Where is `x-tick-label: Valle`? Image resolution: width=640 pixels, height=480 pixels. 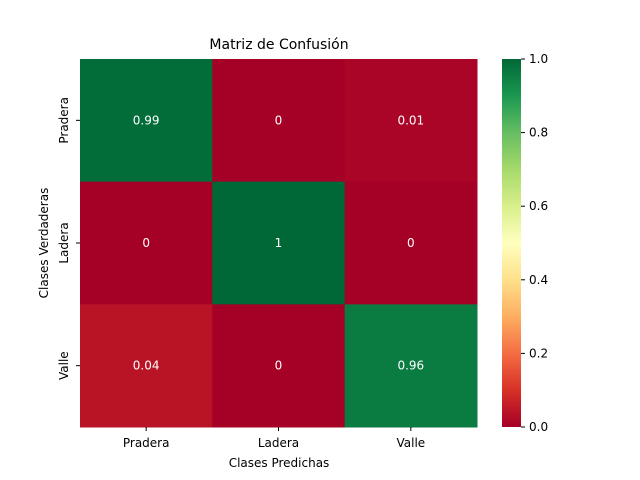
x-tick-label: Valle is located at coordinates (410, 443).